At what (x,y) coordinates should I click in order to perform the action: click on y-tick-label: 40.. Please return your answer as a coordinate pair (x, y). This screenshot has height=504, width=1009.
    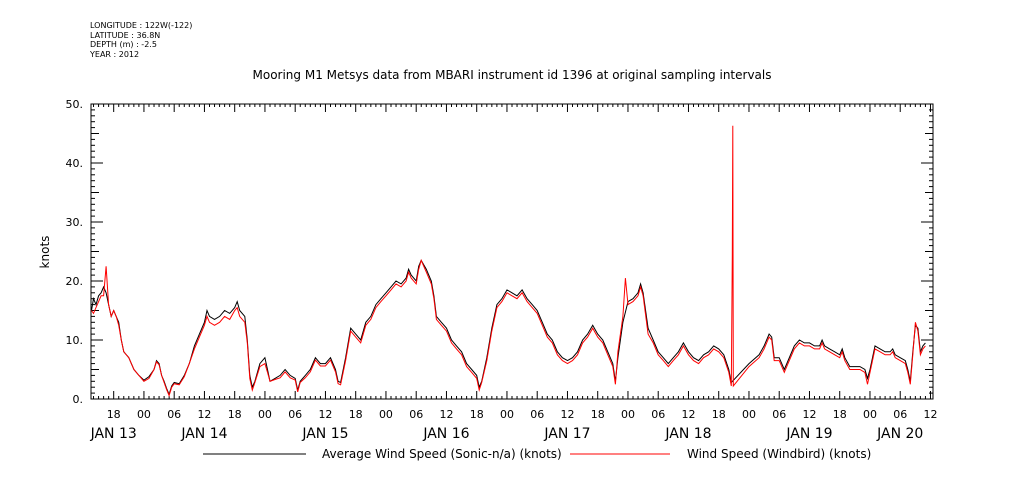
    Looking at the image, I should click on (75, 163).